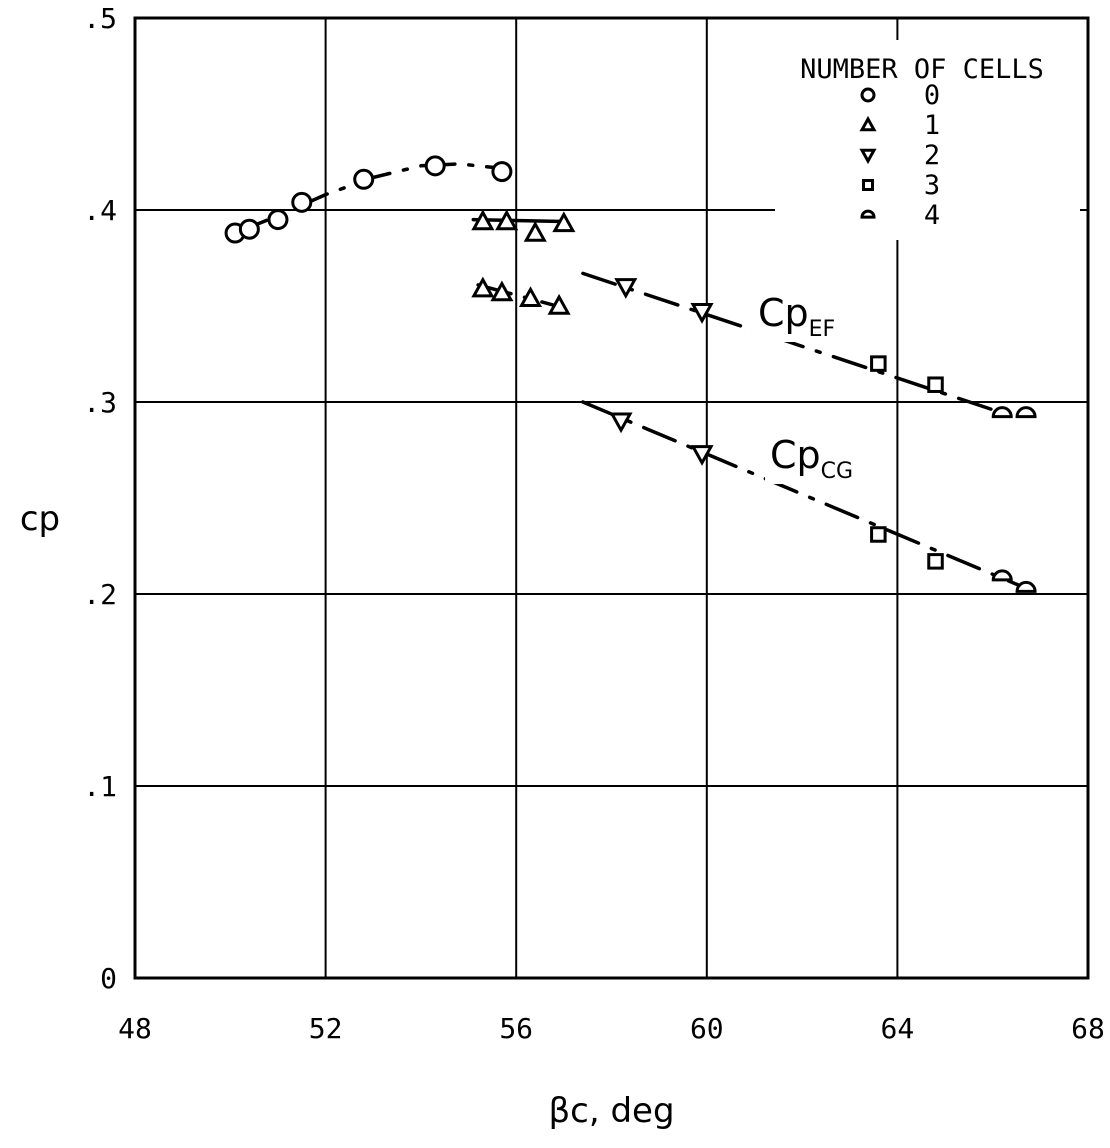 Image resolution: width=1110 pixels, height=1148 pixels. I want to click on legend-entry: 0, so click(900, 95).